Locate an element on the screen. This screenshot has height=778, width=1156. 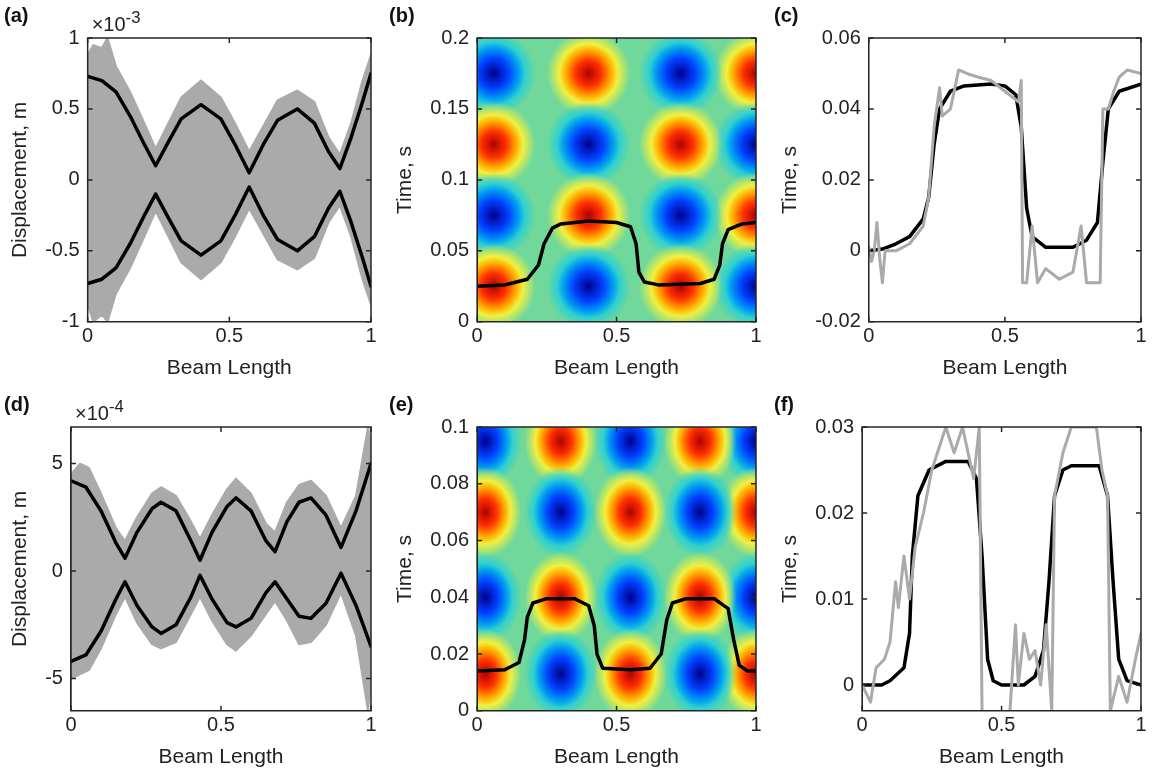
chart-title: (b) is located at coordinates (402, 14).